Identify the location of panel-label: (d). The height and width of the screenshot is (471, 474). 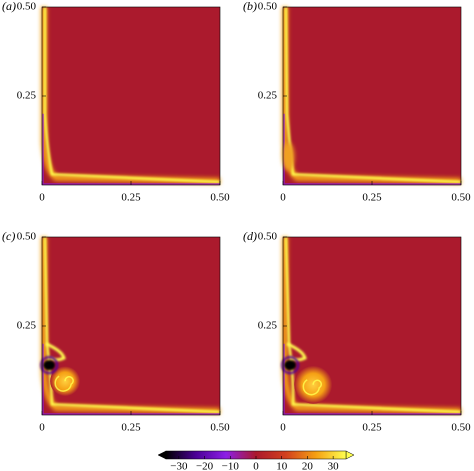
(250, 236).